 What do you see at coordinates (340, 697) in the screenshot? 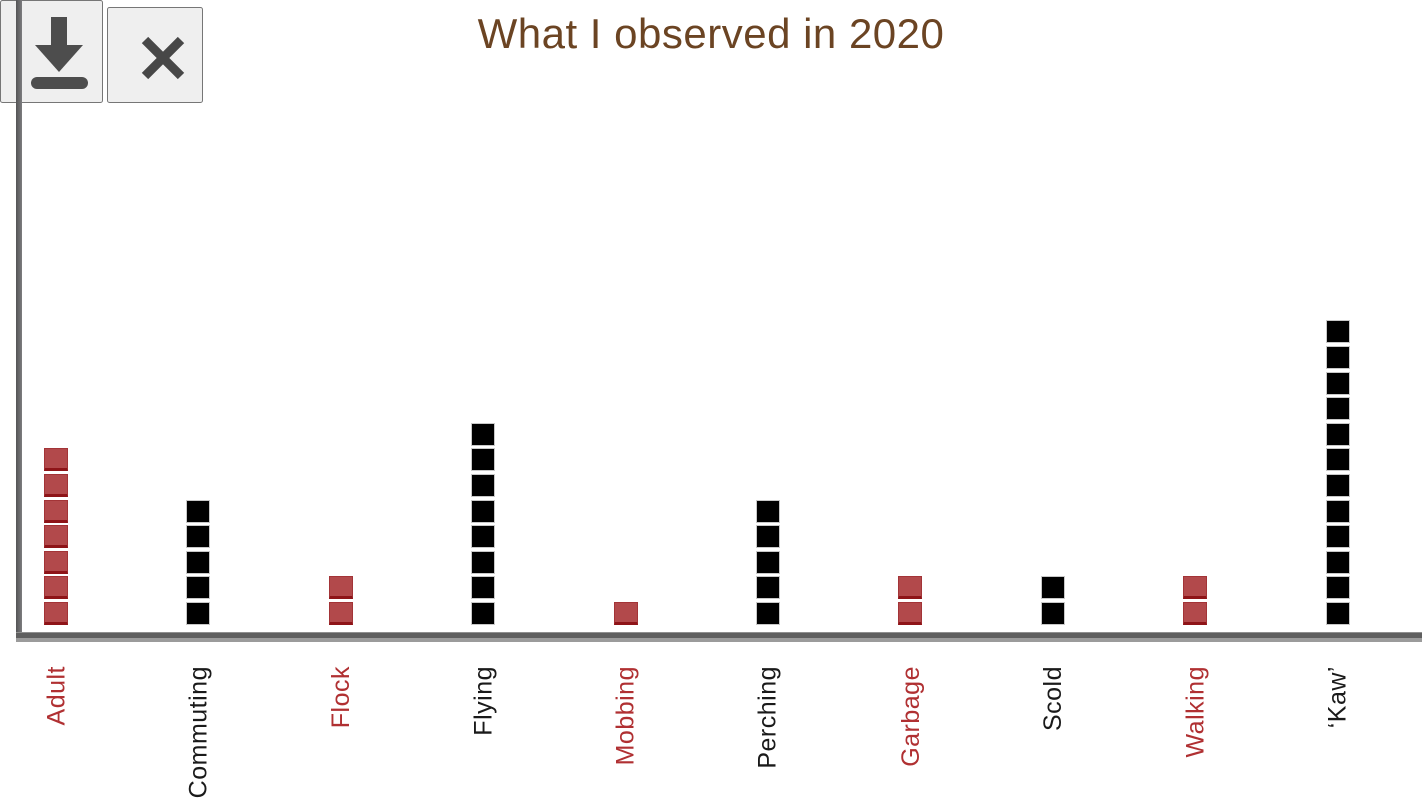
I see `x-tick-label: Flock` at bounding box center [340, 697].